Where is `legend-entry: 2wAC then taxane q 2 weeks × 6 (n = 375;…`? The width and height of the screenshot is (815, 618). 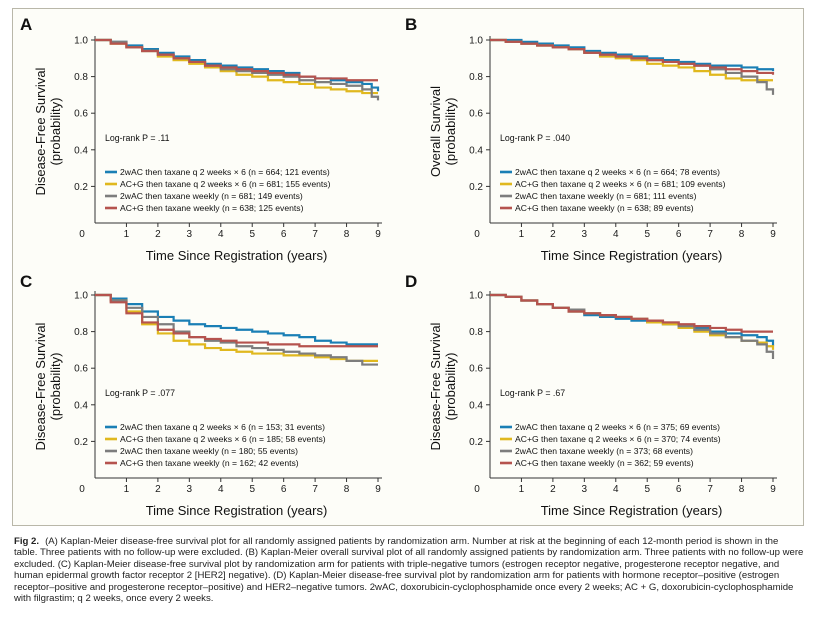 legend-entry: 2wAC then taxane q 2 weeks × 6 (n = 375;… is located at coordinates (617, 427).